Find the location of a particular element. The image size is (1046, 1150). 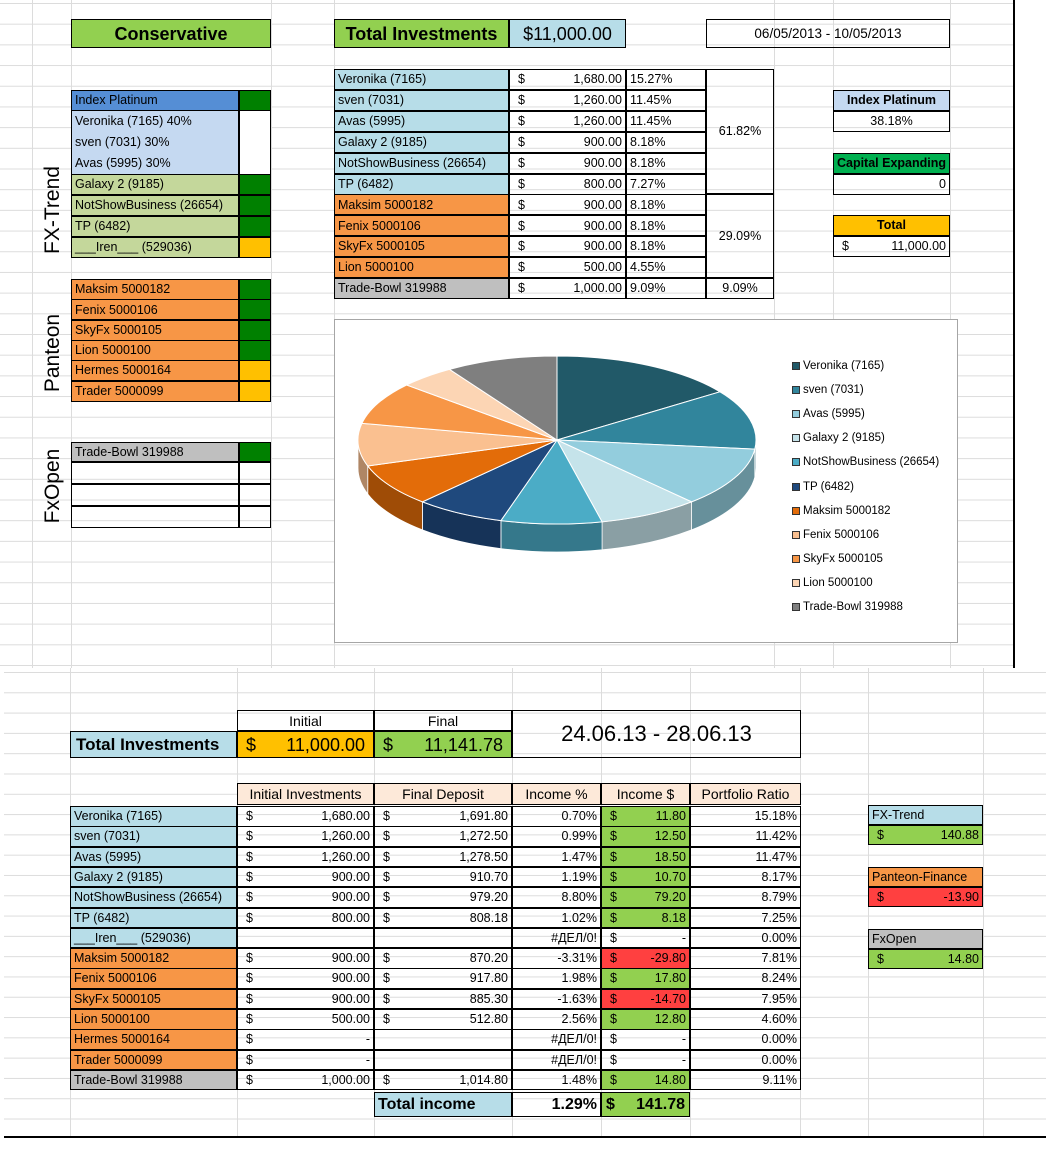

group-pct-fxopen: 9.09% is located at coordinates (740, 288).